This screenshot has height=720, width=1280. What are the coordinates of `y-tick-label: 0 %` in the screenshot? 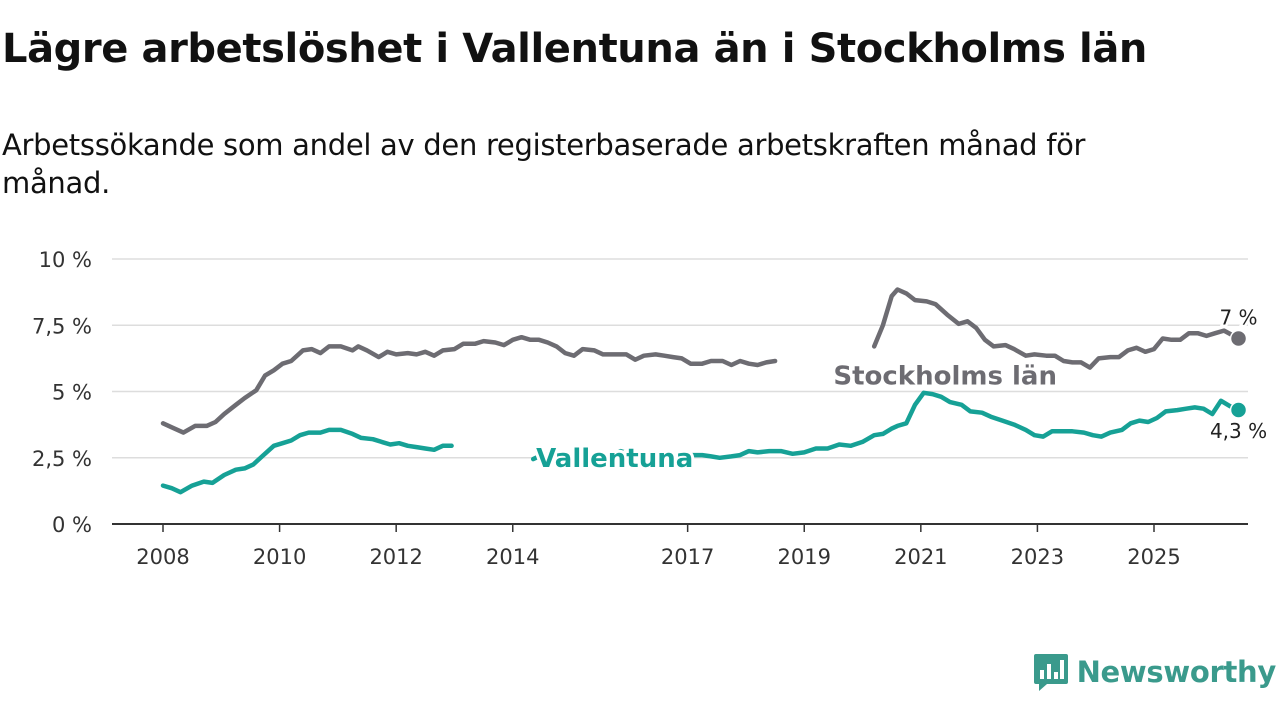 It's located at (72, 525).